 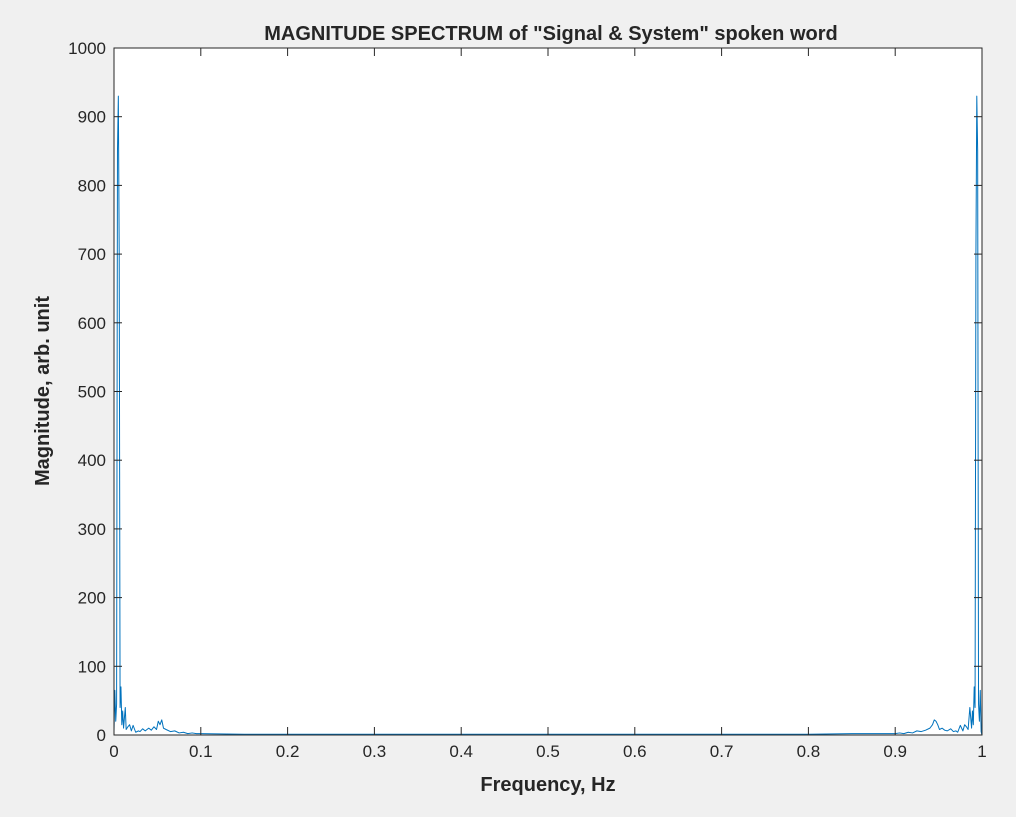 I want to click on x-tick-label: 0.1, so click(x=201, y=751).